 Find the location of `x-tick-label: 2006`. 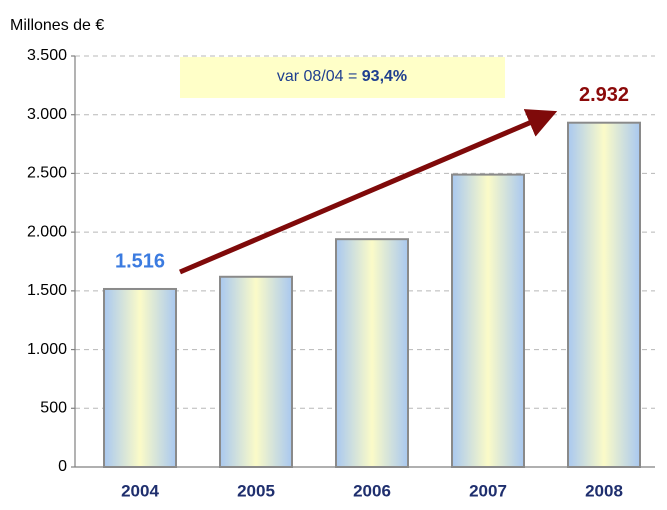

x-tick-label: 2006 is located at coordinates (372, 490).